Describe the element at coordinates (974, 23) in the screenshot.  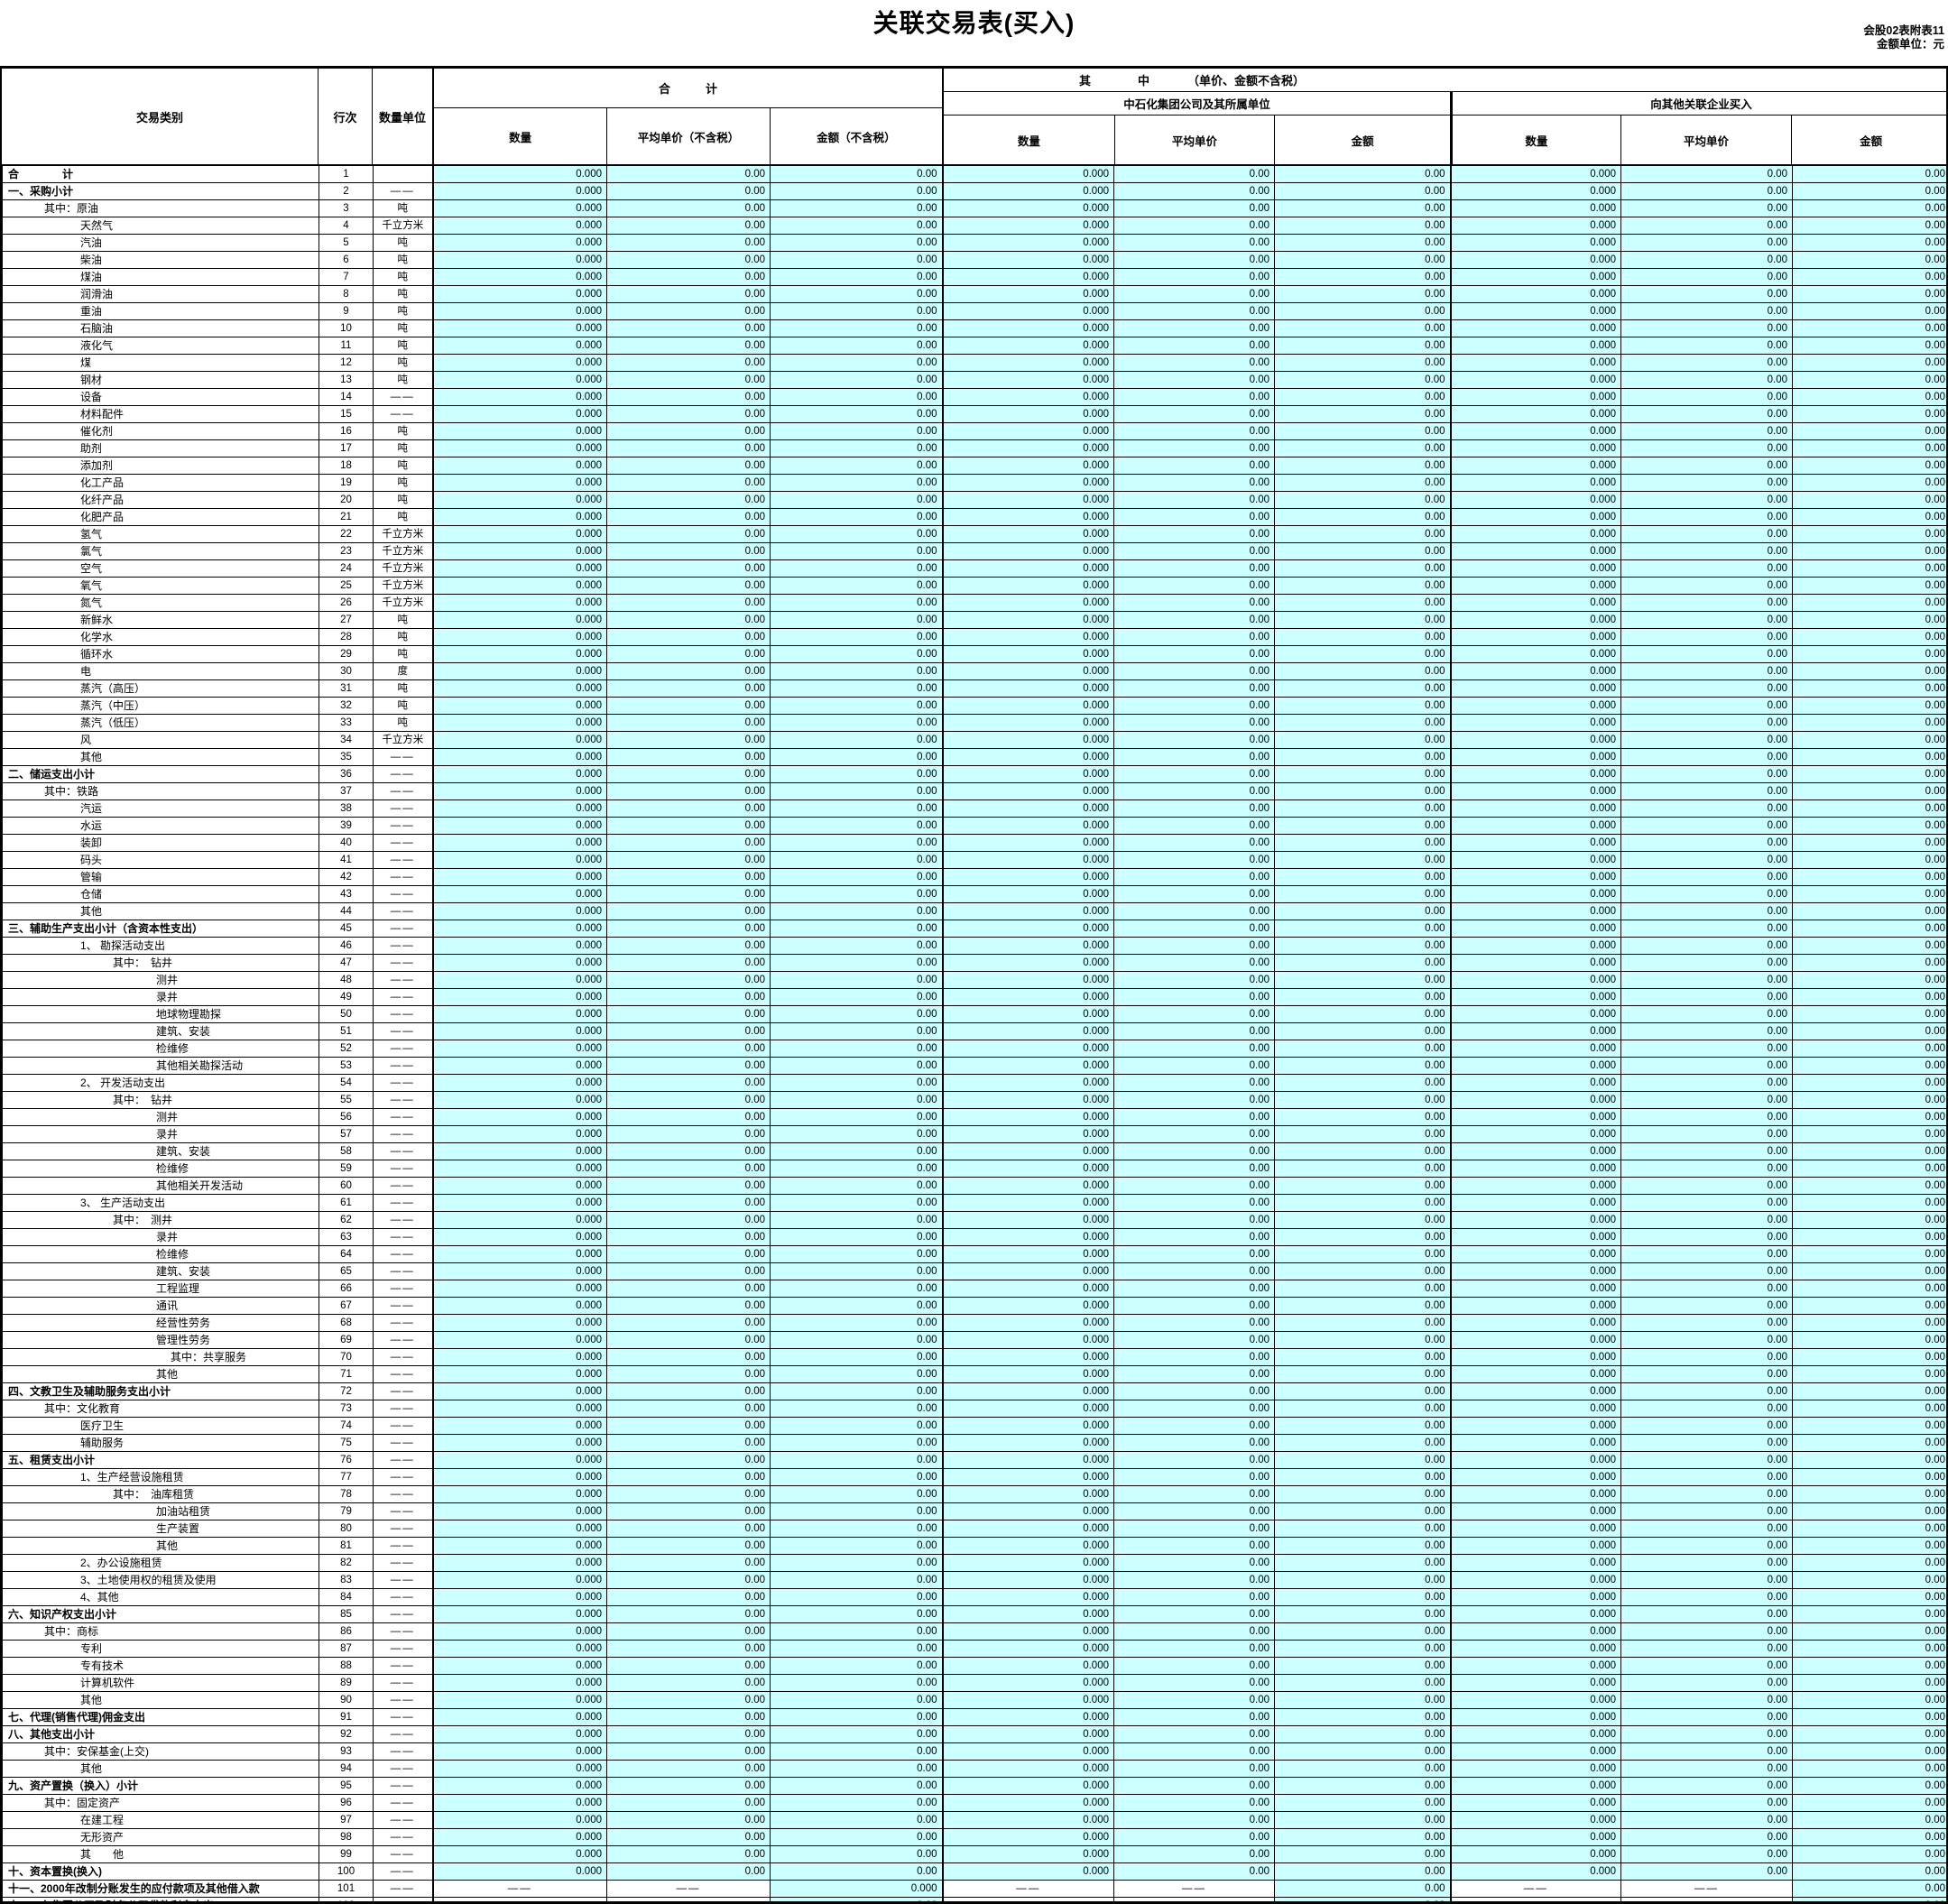
I see `page-title: 关联交易表(买入)` at that location.